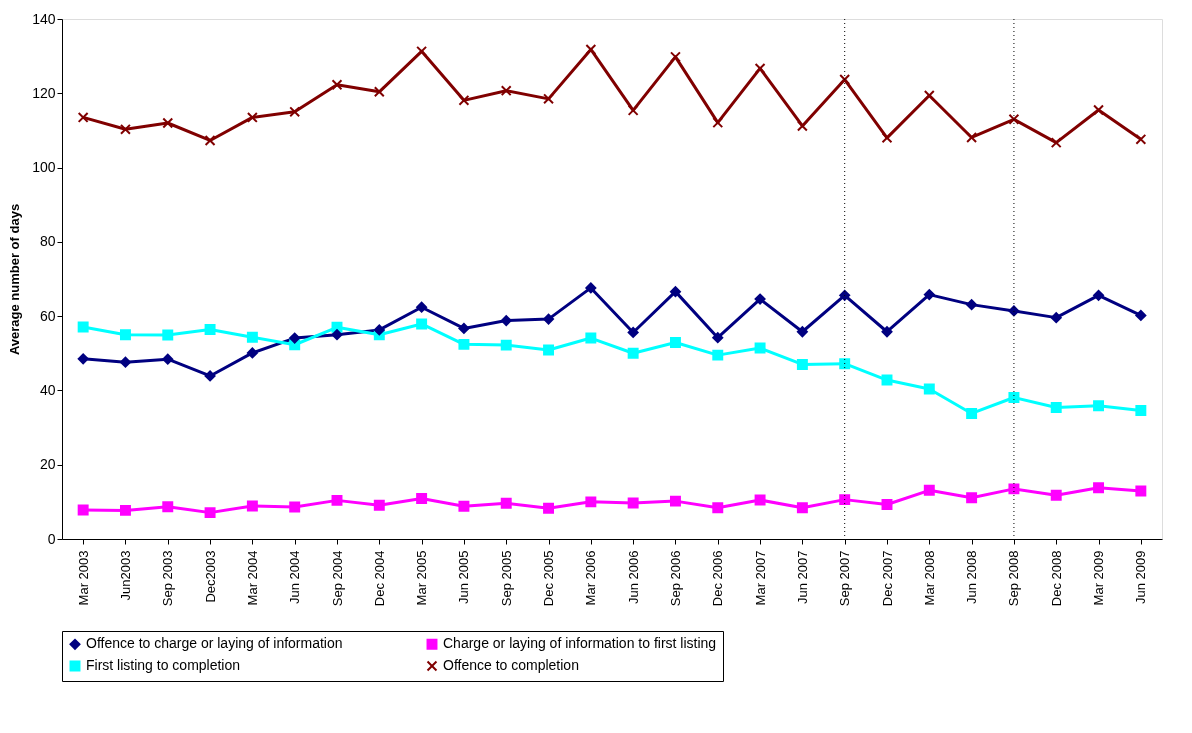 This screenshot has height=733, width=1192. Describe the element at coordinates (1056, 578) in the screenshot. I see `x-tick-label: Dec 2008` at that location.